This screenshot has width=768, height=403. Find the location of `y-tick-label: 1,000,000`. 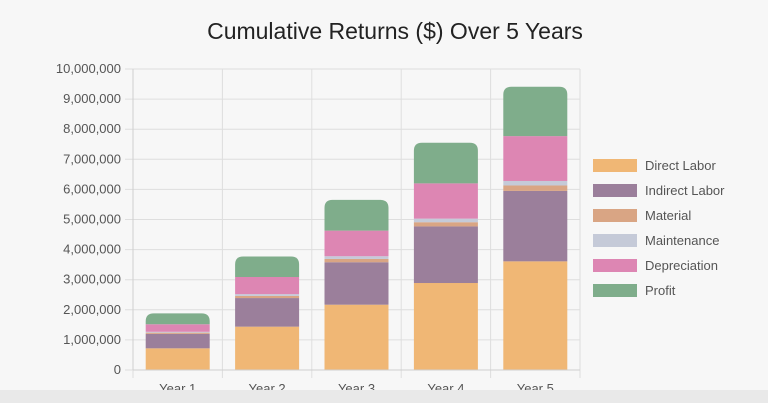

y-tick-label: 1,000,000 is located at coordinates (92, 339).